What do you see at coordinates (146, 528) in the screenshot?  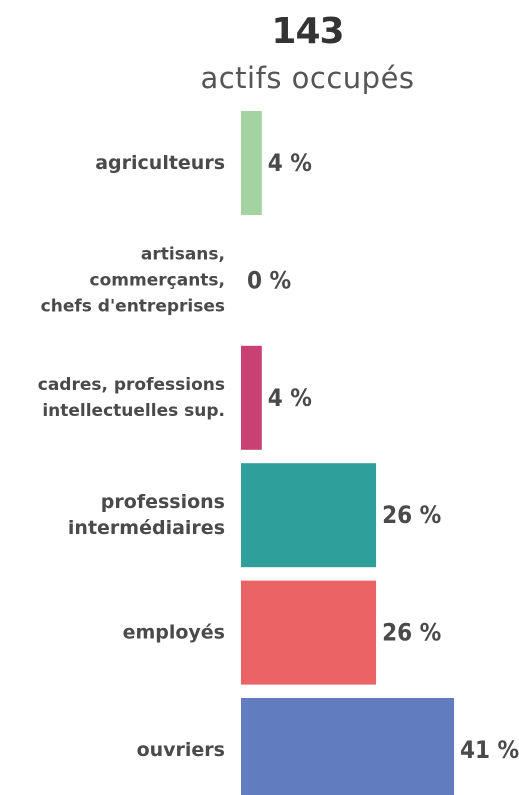 I see `category-label-line: intermédiaires` at bounding box center [146, 528].